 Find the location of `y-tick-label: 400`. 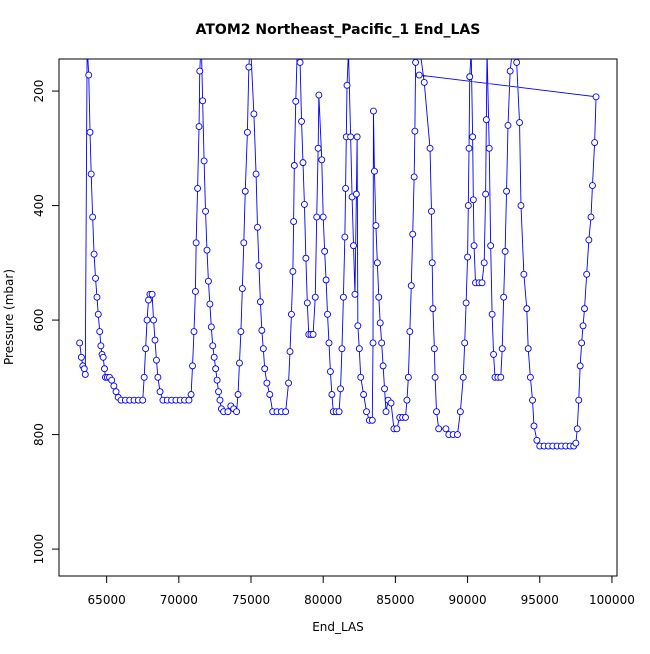

y-tick-label: 400 is located at coordinates (39, 205).